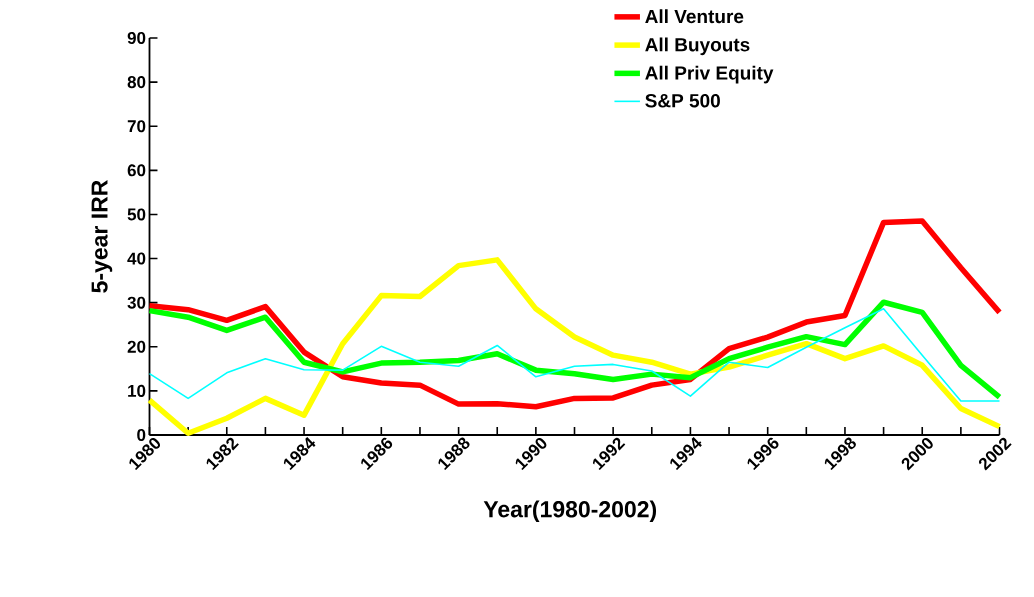  Describe the element at coordinates (136, 126) in the screenshot. I see `y-tick-label: 70` at that location.